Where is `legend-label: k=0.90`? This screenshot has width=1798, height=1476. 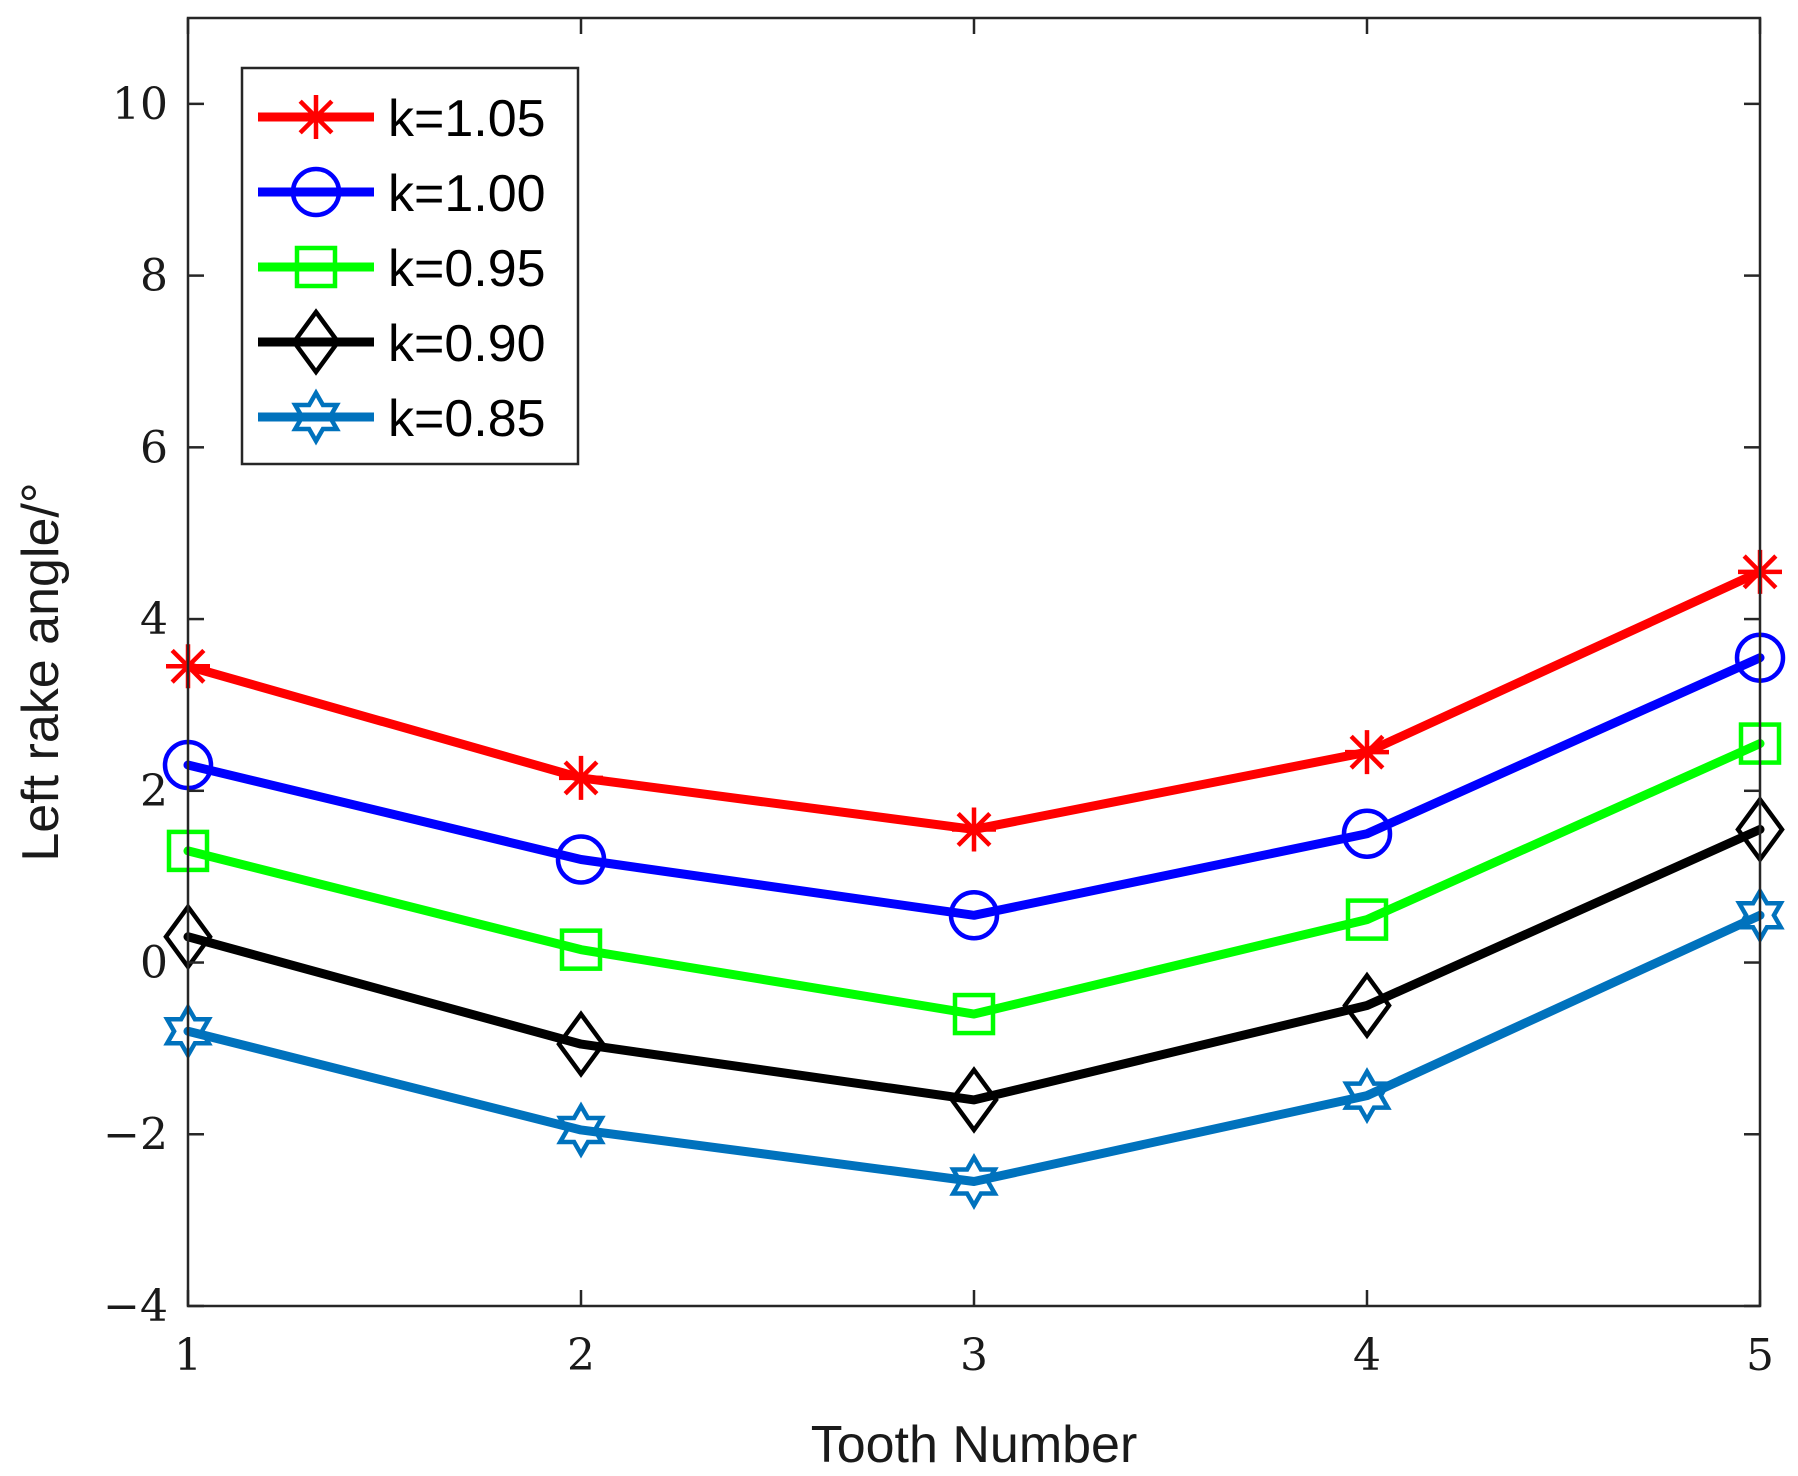
legend-label: k=0.90 is located at coordinates (467, 344).